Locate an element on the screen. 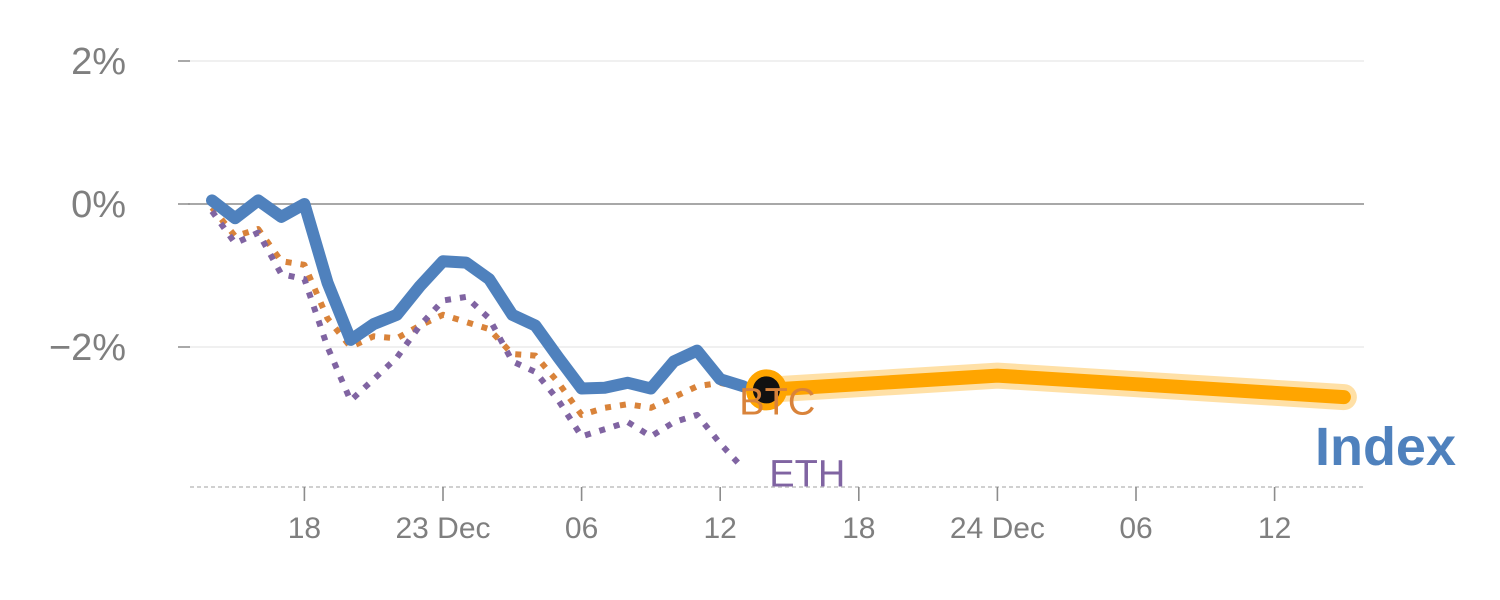 The width and height of the screenshot is (1500, 600). y-tick-label: −2% is located at coordinates (87, 348).